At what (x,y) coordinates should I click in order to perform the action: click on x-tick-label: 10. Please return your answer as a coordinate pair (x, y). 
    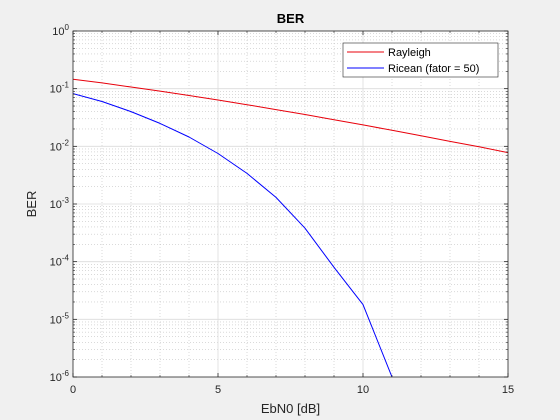
    Looking at the image, I should click on (363, 390).